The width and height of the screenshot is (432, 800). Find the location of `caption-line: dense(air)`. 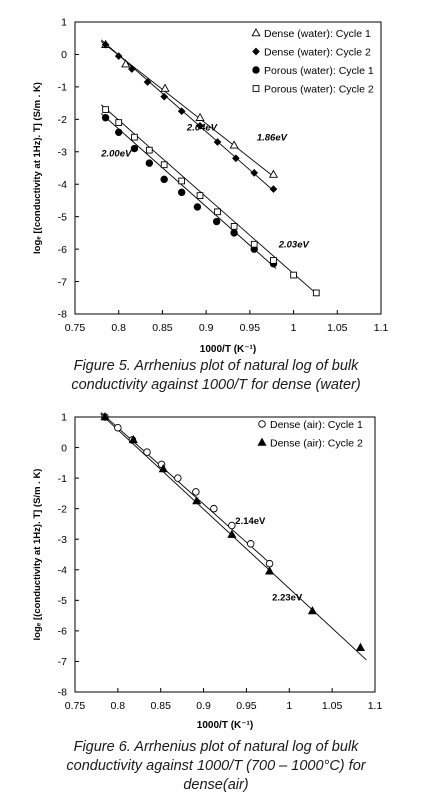

caption-line: dense(air) is located at coordinates (216, 785).